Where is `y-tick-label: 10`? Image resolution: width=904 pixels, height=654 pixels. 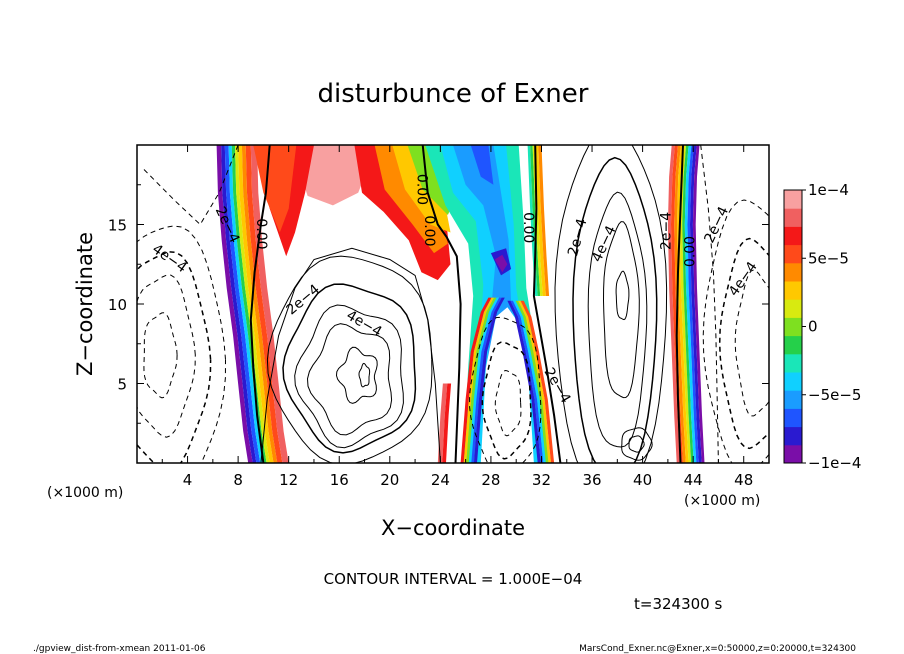 y-tick-label: 10 is located at coordinates (117, 305).